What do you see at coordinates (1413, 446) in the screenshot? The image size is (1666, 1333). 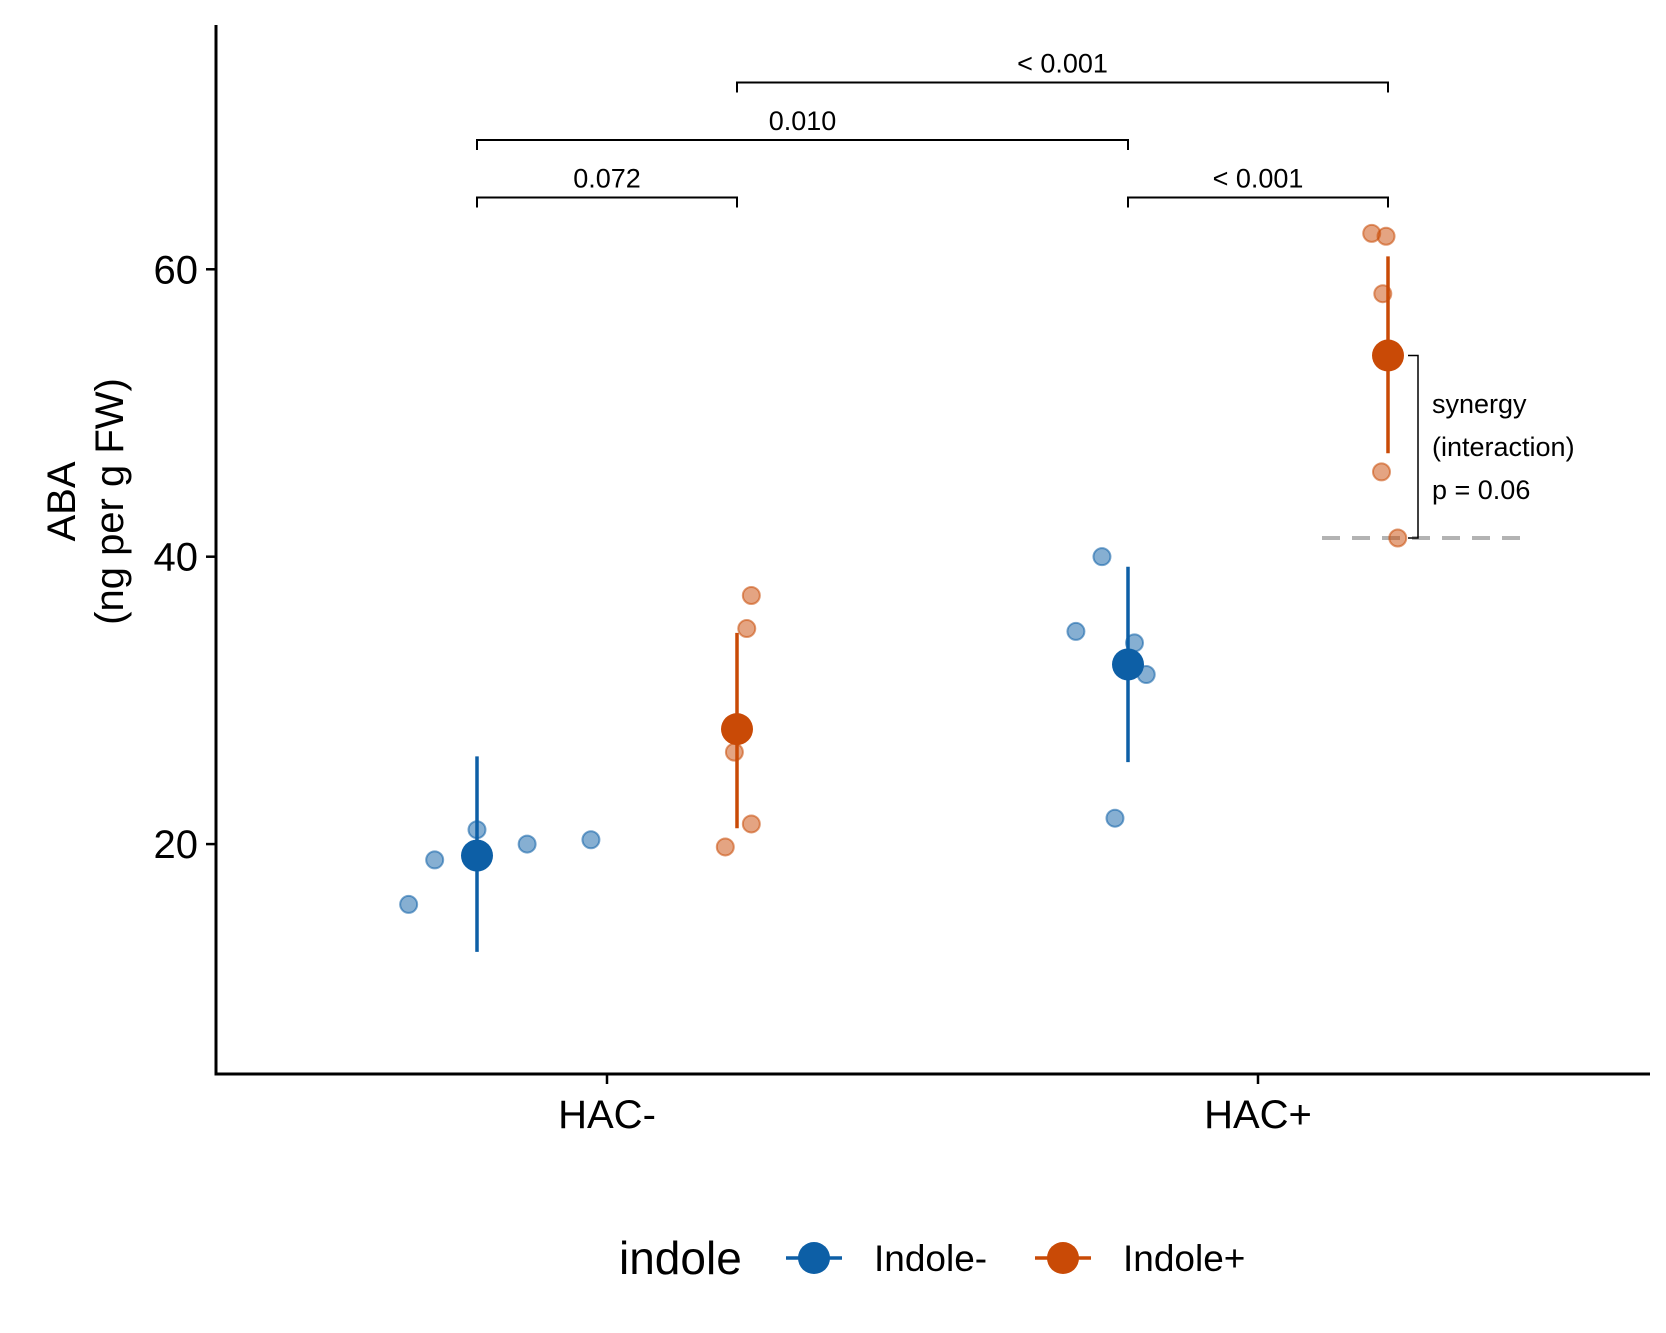 I see `synergy-bracket` at bounding box center [1413, 446].